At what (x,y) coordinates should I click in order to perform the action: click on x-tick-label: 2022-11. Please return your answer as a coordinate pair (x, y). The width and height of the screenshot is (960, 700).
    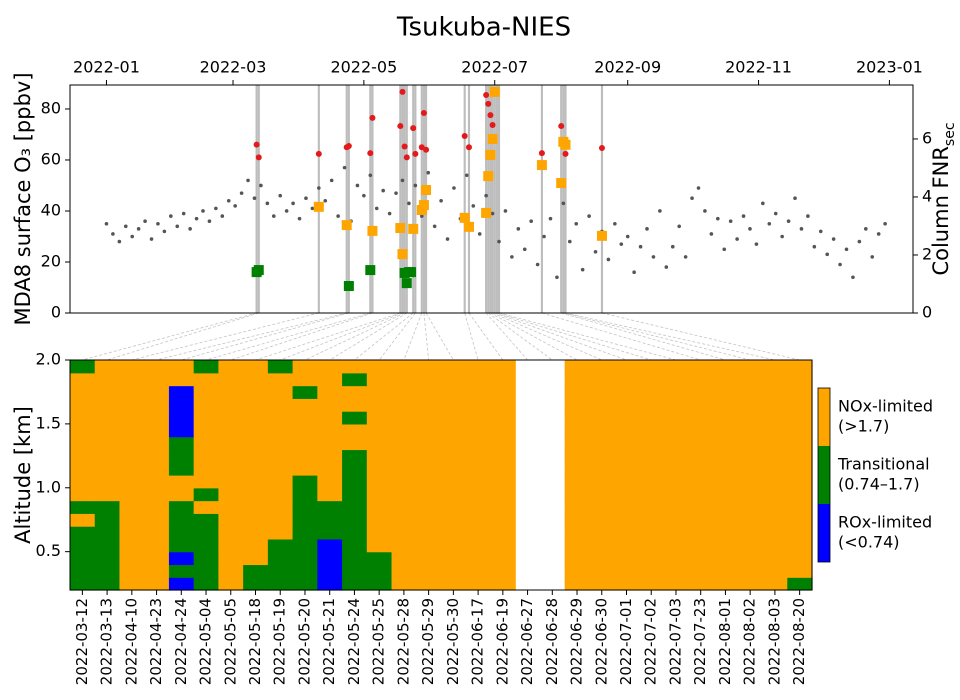
    Looking at the image, I should click on (758, 67).